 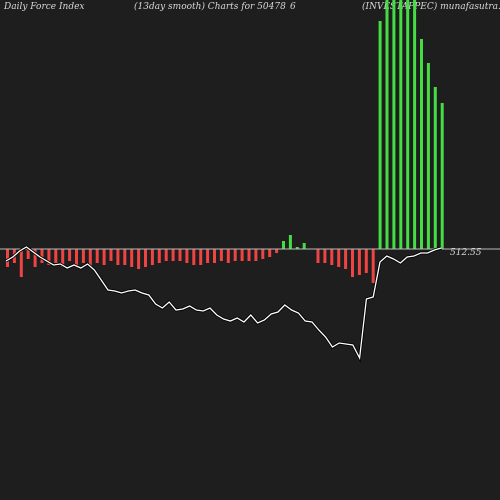 I want to click on chart-title-right: (INVESTAPPEC) munafasutra.in, so click(x=431, y=7).